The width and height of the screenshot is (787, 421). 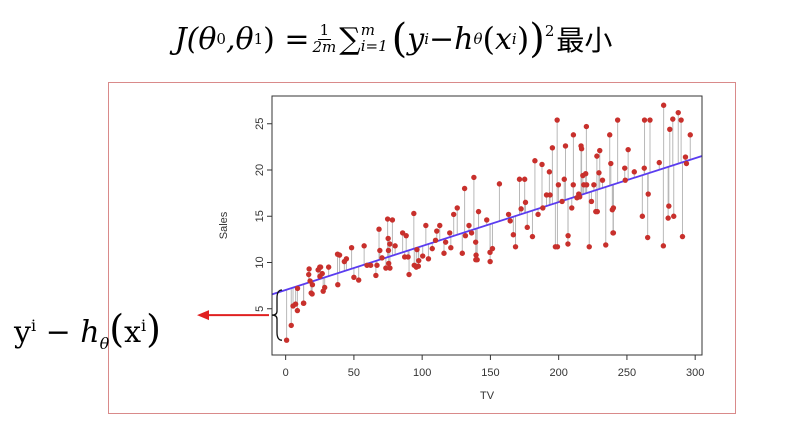 What do you see at coordinates (239, 39) in the screenshot?
I see `formula-comma: ,θ` at bounding box center [239, 39].